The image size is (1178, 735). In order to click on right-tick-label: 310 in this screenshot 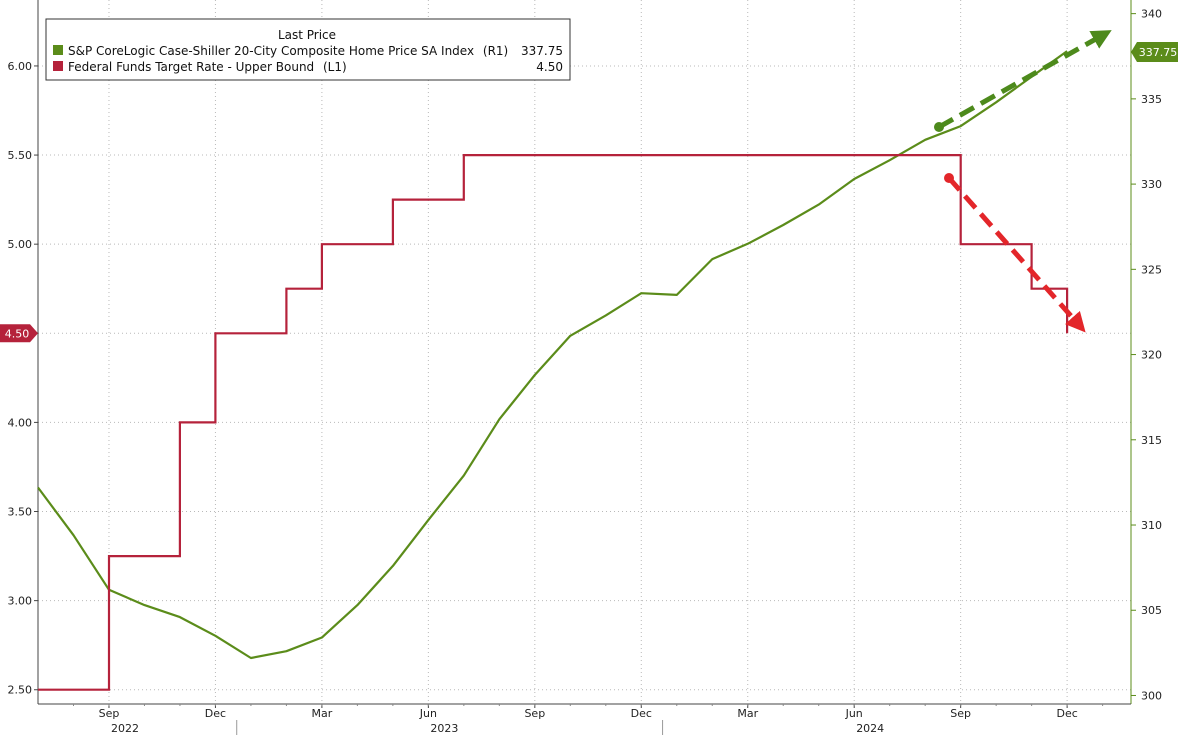, I will do `click(1151, 525)`.